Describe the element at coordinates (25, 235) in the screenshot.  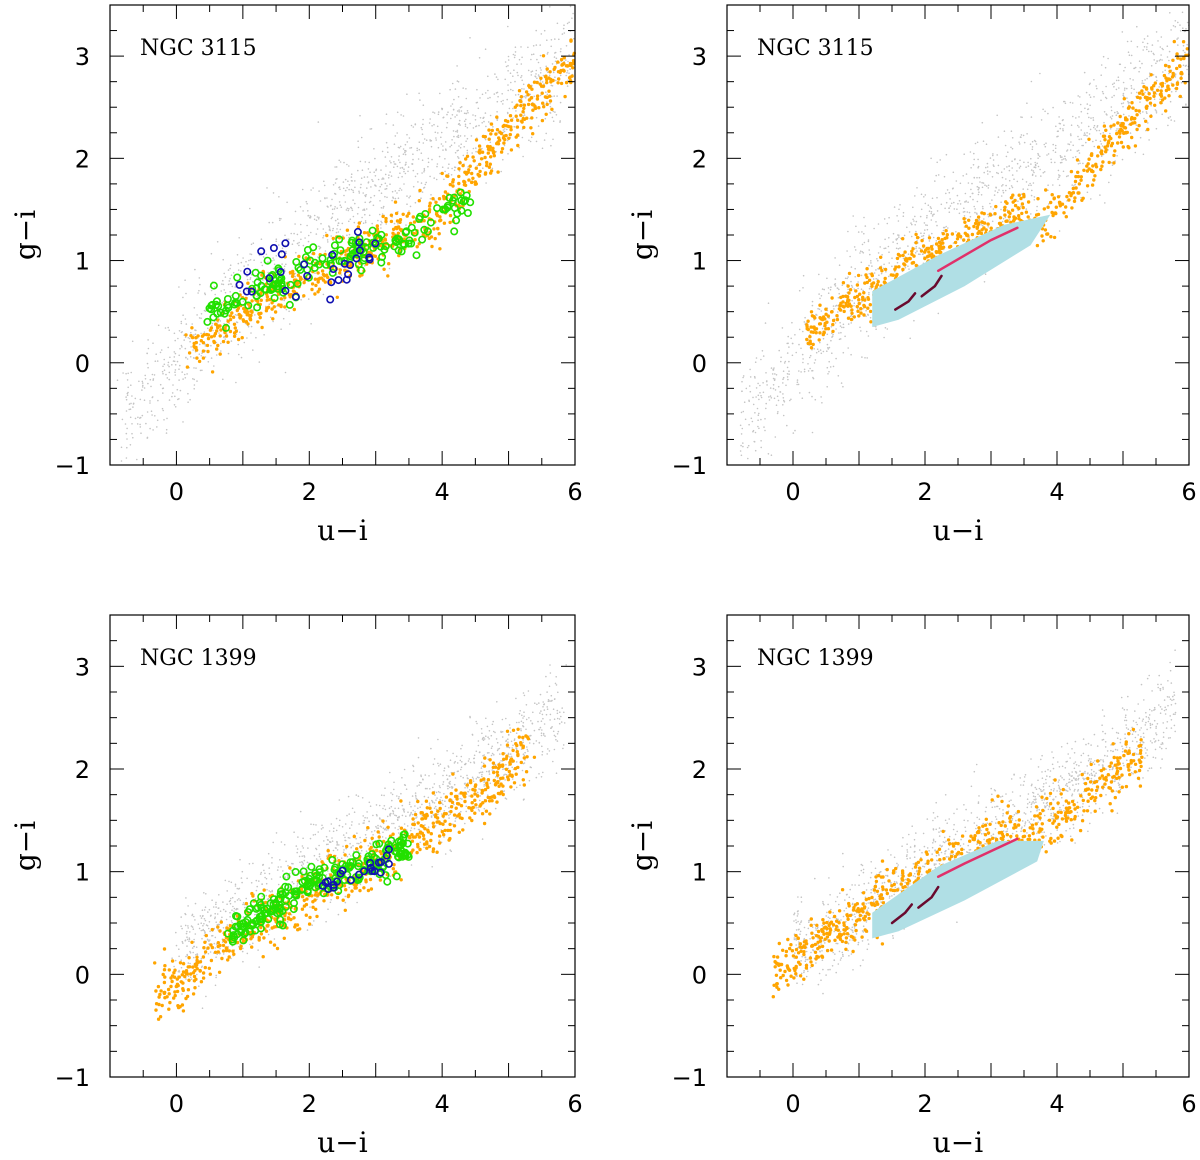
I see `y-axis-title: g−i` at that location.